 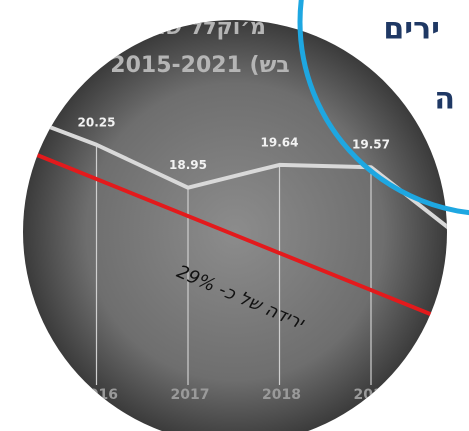 I want to click on x-tick-label: 2017, so click(x=190, y=395).